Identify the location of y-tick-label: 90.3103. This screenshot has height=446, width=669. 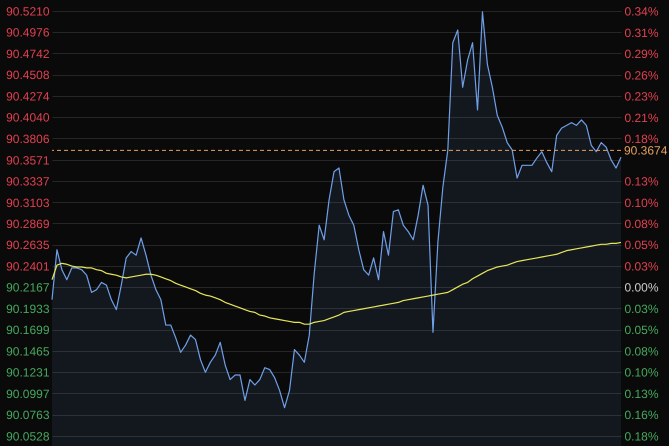
(28, 203).